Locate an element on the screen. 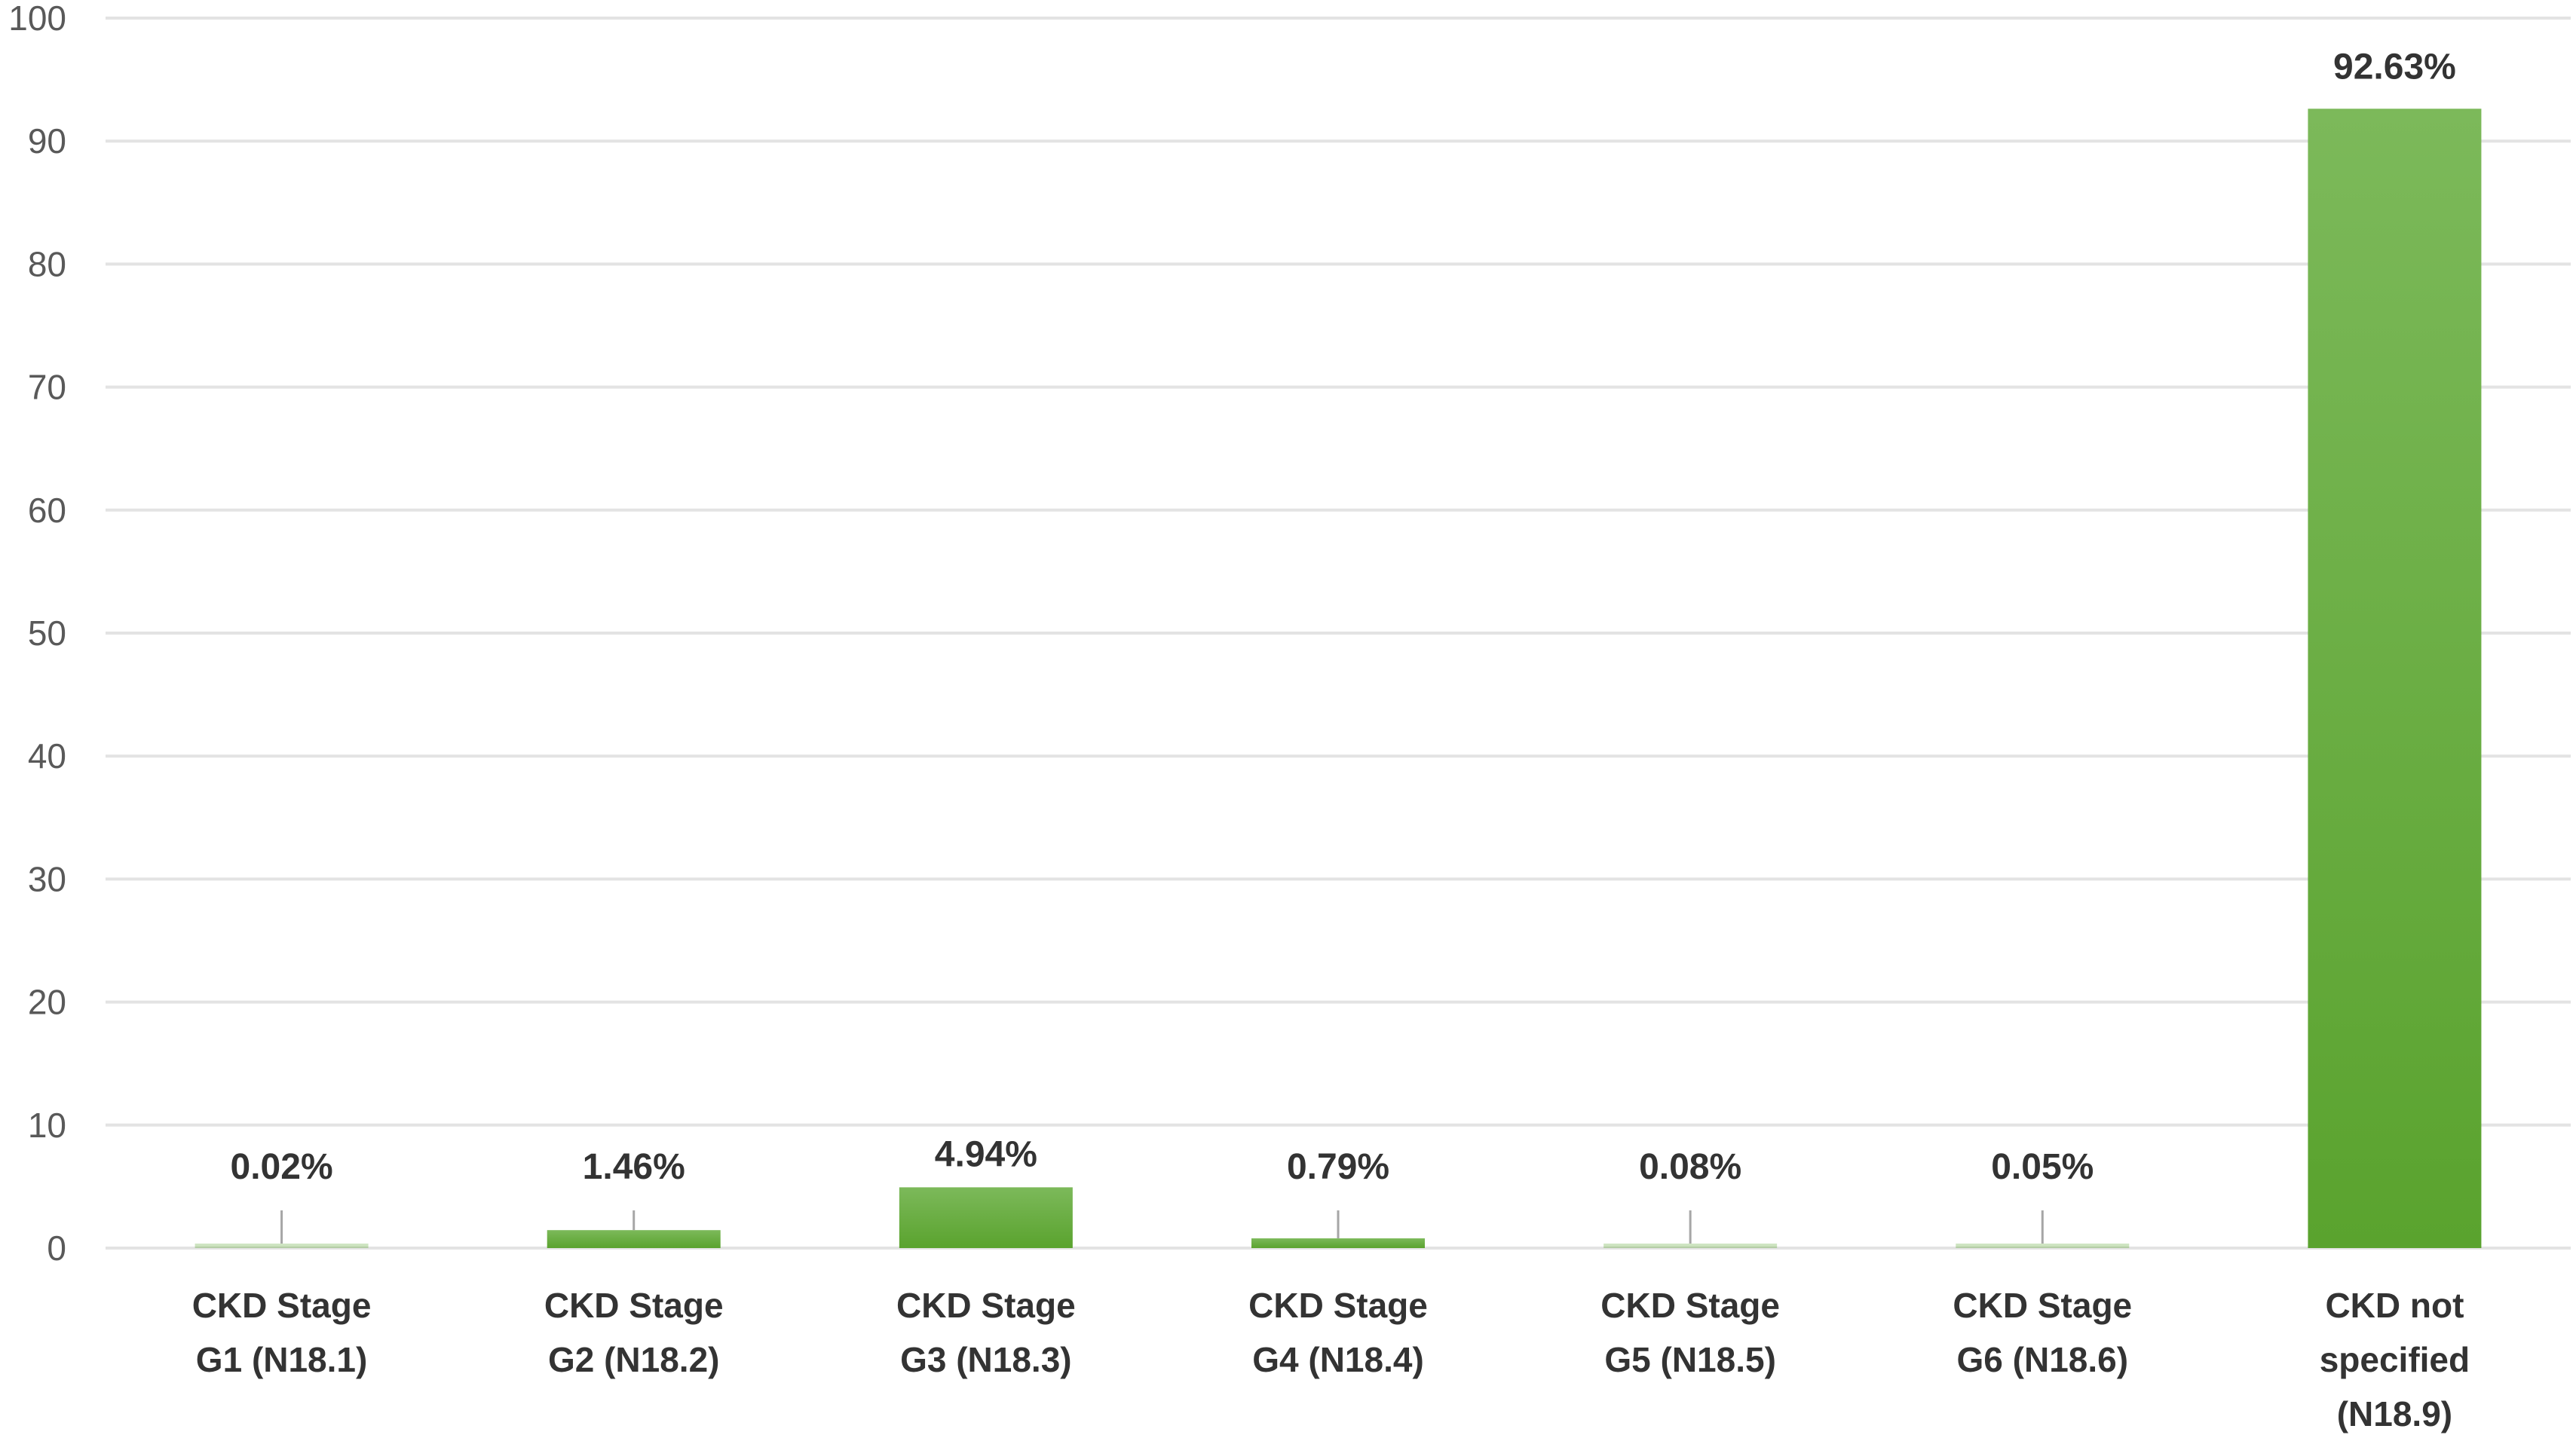 The image size is (2576, 1438). x-tick-label-5: CKD Stage G5 (N18.5) is located at coordinates (1690, 1332).